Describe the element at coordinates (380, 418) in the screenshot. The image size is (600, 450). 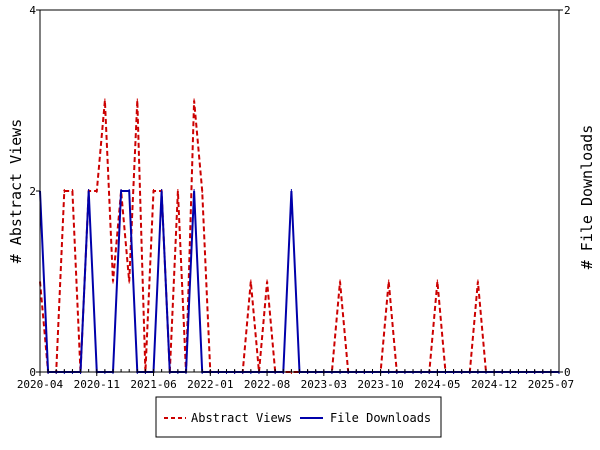
I see `legend-label-file-downloads: File Downloads` at that location.